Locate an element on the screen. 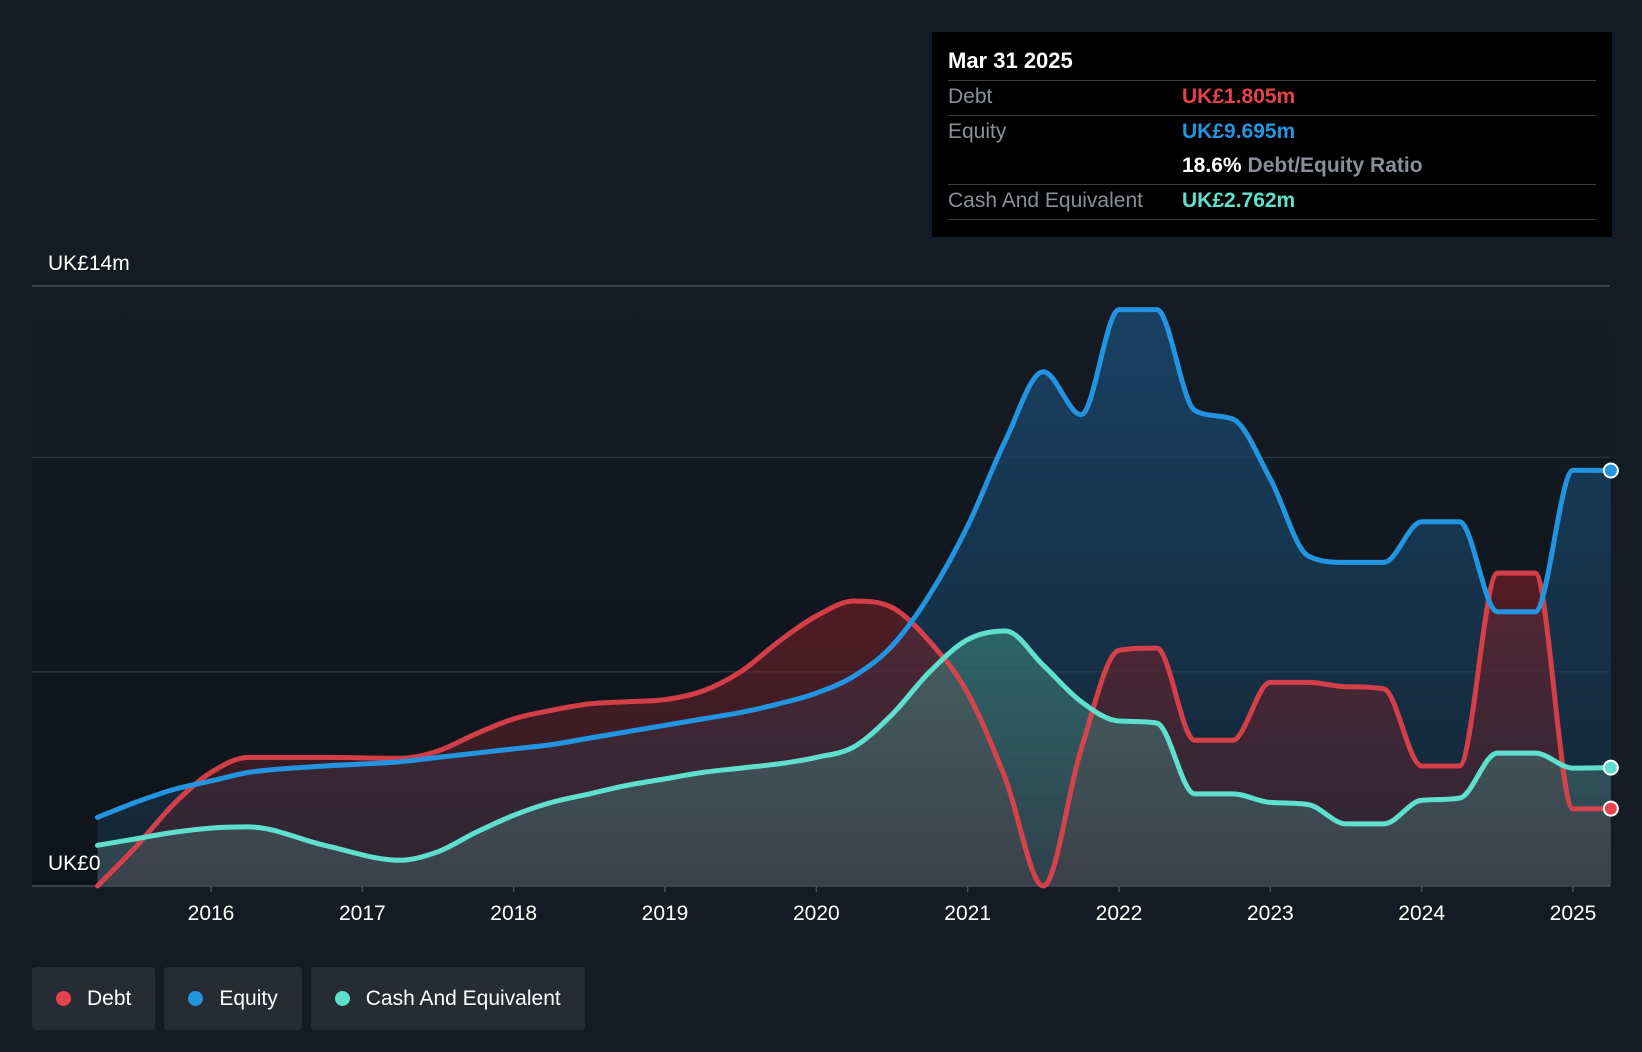  tooltip-cash-label: Cash And Equivalent is located at coordinates (1045, 200).